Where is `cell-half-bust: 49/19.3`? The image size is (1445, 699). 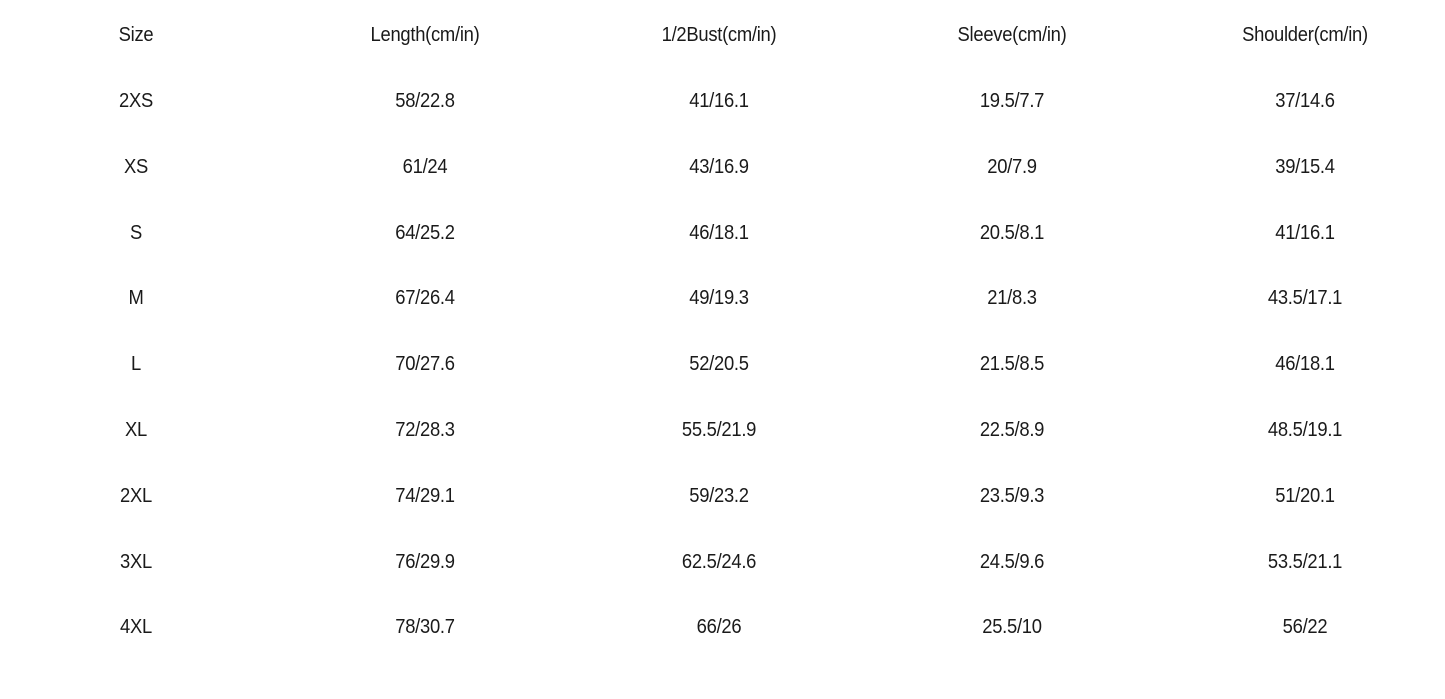 cell-half-bust: 49/19.3 is located at coordinates (719, 298).